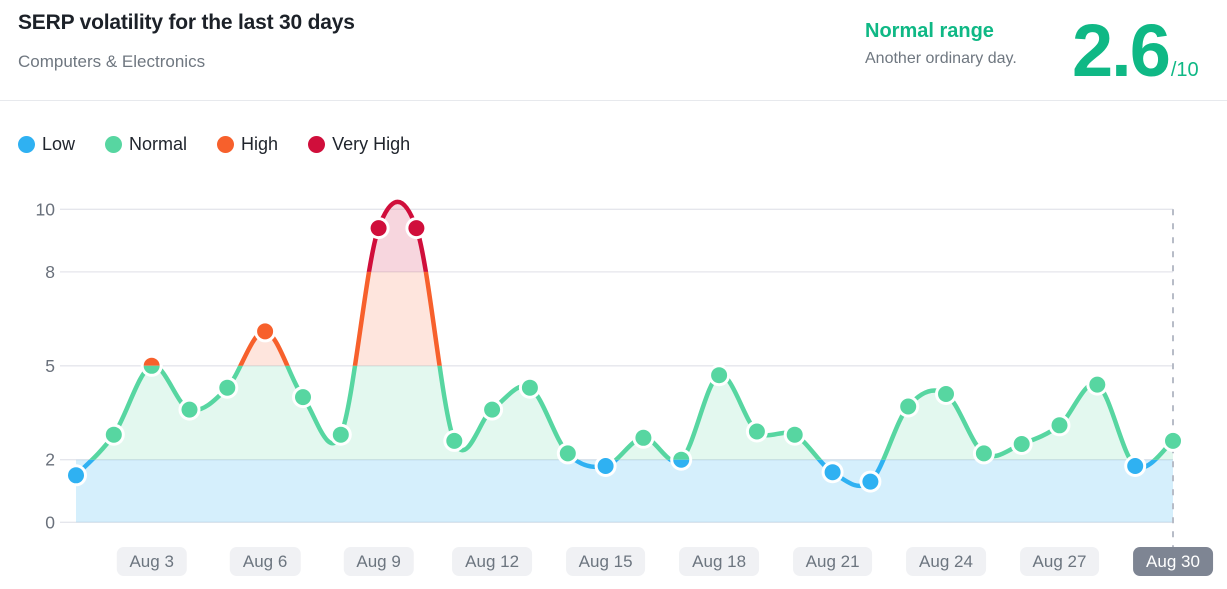 The height and width of the screenshot is (589, 1227). I want to click on chart-legend: Low Normal High Very High, so click(214, 144).